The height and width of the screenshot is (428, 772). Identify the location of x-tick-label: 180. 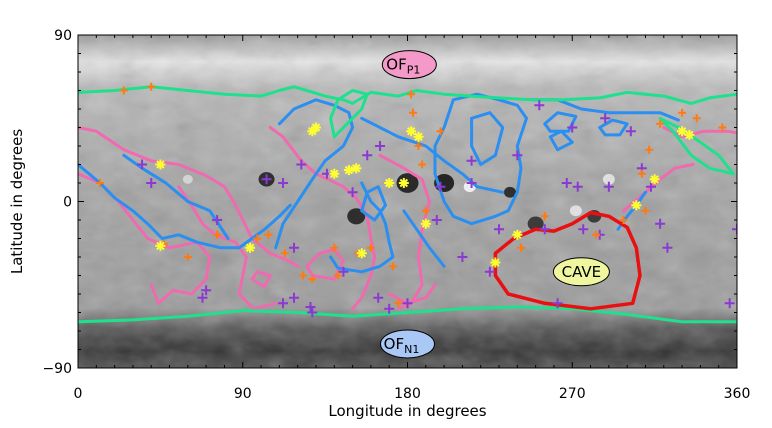
(407, 394).